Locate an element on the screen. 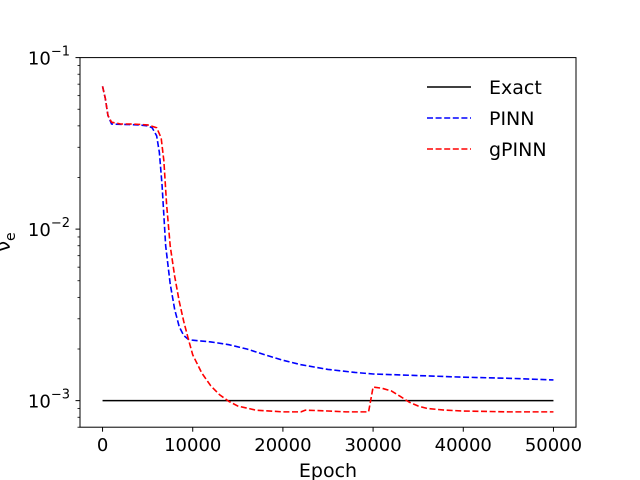  y-tick-label-exponent: −3 is located at coordinates (60, 395).